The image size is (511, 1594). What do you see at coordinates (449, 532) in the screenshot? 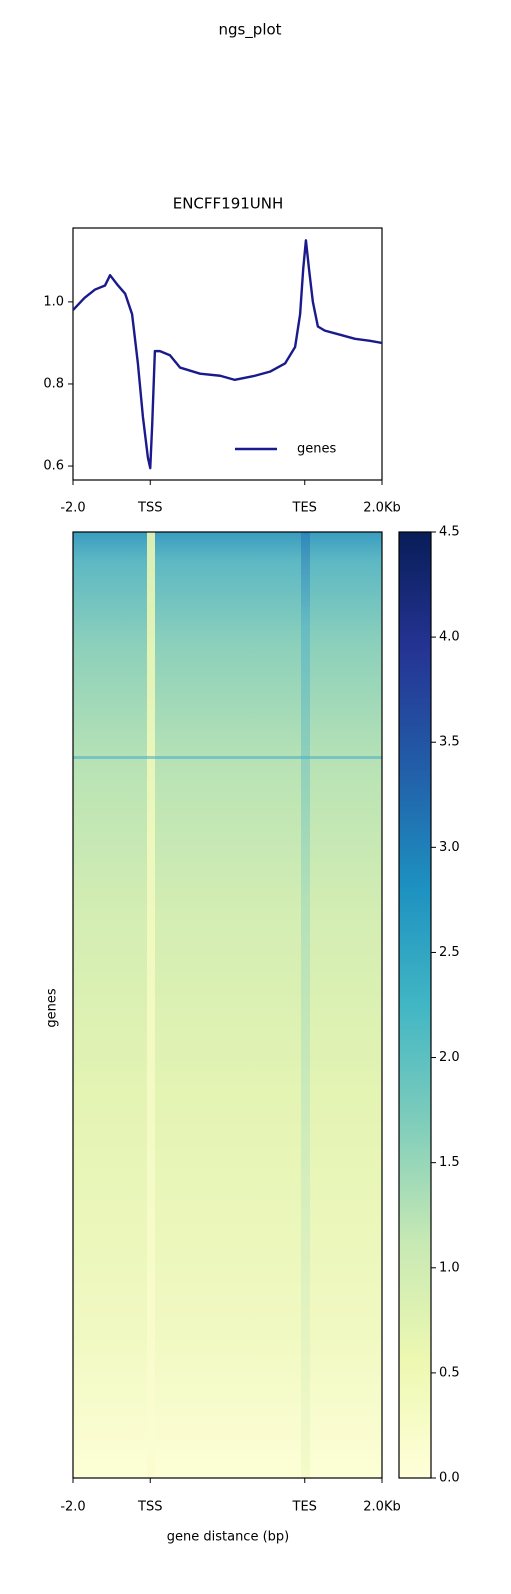
I see `colorbar-tick-label: 4.5` at bounding box center [449, 532].